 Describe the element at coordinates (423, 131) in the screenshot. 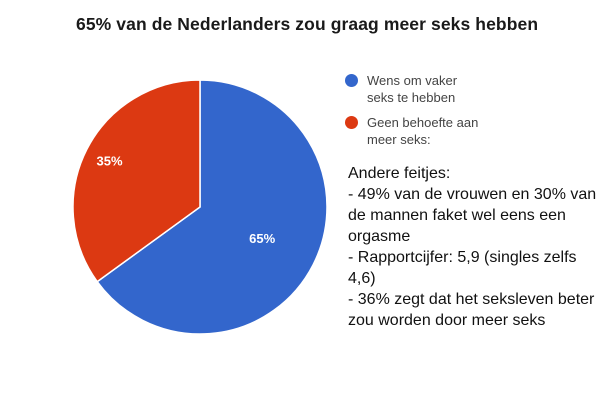

I see `legend-label: Geen behoefte aan meer seks:` at that location.